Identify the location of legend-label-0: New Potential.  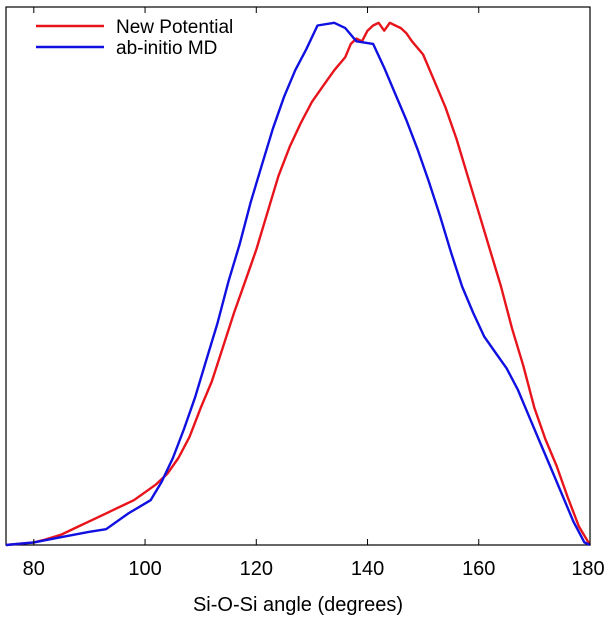
(174, 27).